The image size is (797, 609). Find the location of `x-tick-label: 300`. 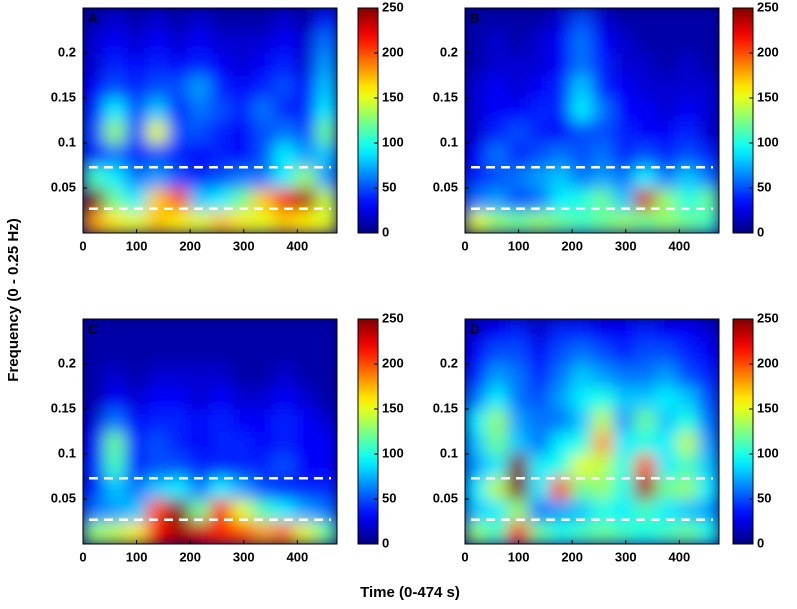

x-tick-label: 300 is located at coordinates (244, 245).